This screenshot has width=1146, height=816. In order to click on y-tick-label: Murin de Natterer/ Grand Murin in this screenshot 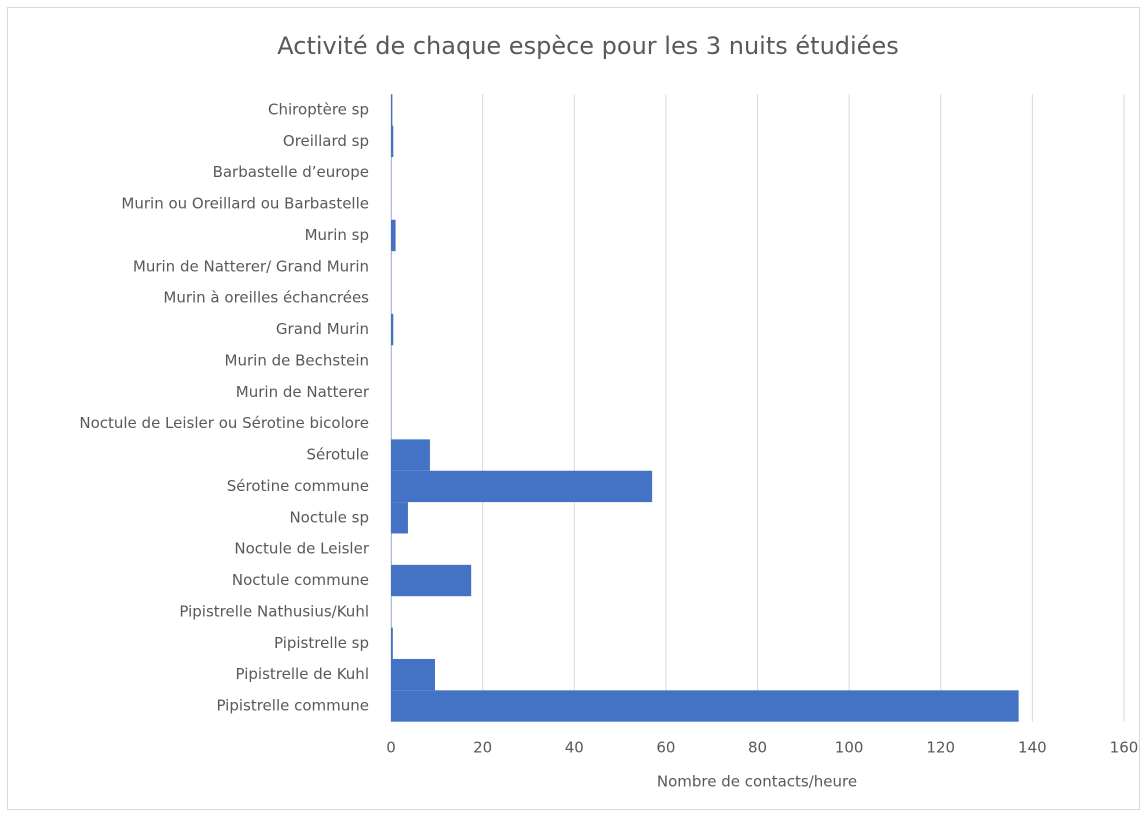, I will do `click(251, 266)`.